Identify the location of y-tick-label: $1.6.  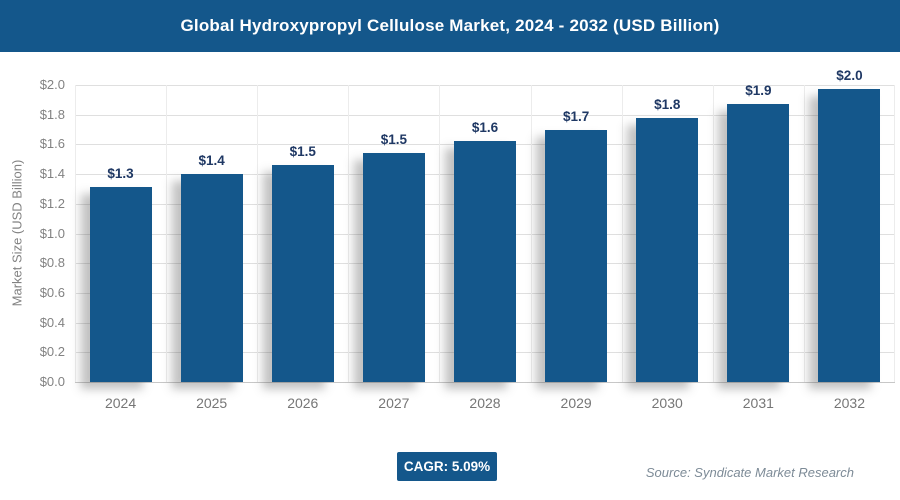
(52, 144).